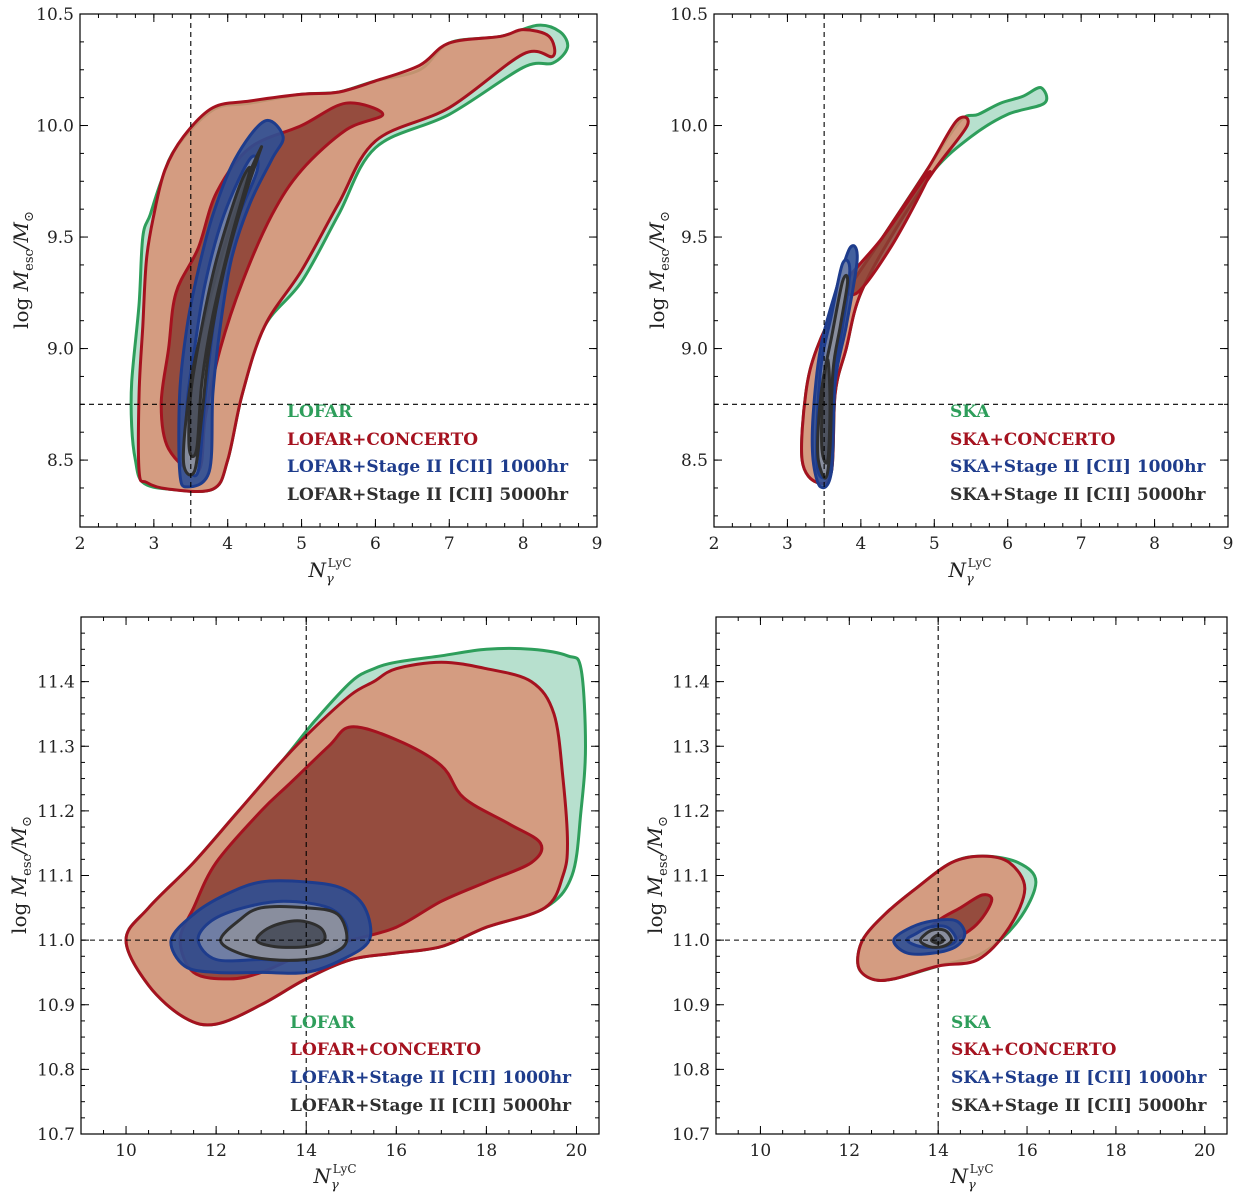 The width and height of the screenshot is (1244, 1193). Describe the element at coordinates (972, 1177) in the screenshot. I see `x-axis-label-bottom-right: NγLyC` at that location.